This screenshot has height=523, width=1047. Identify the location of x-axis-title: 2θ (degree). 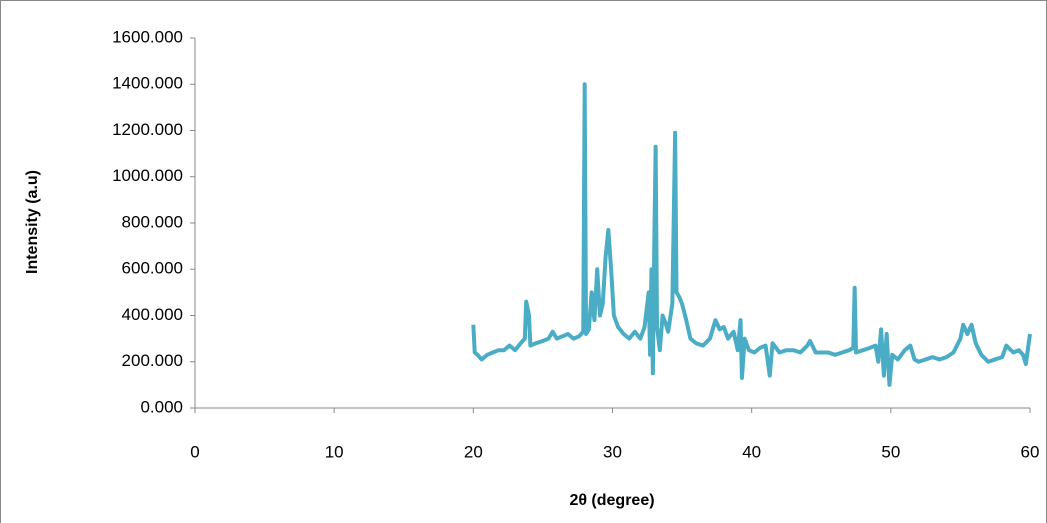
(611, 500).